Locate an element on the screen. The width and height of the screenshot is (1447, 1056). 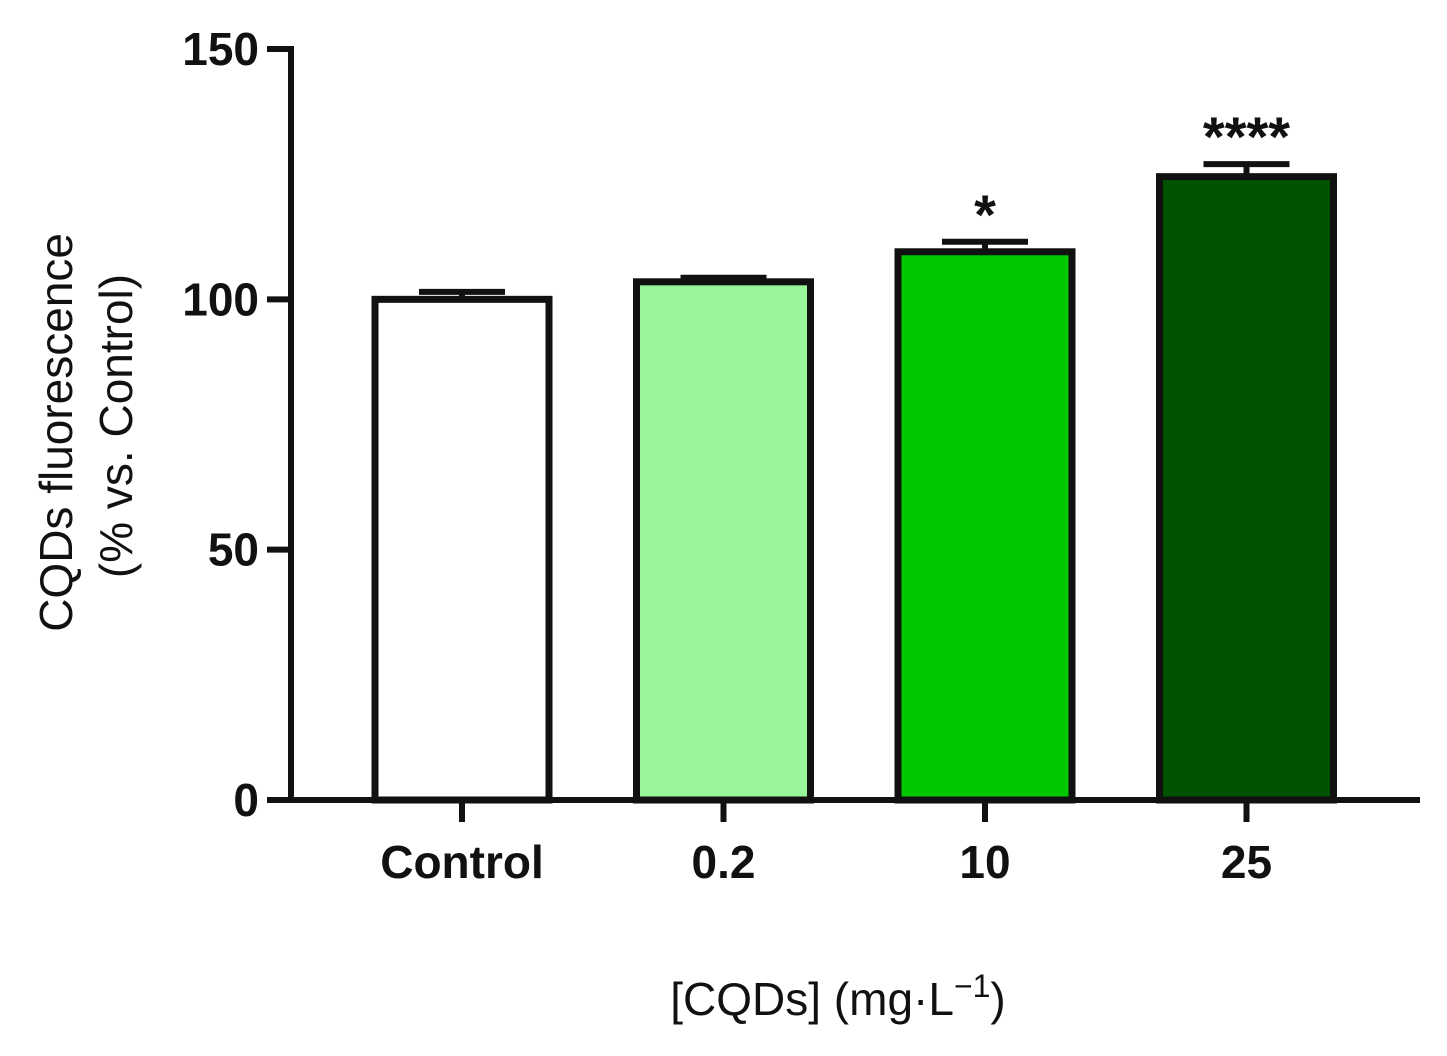
x-axis-title-close: ) is located at coordinates (997, 999).